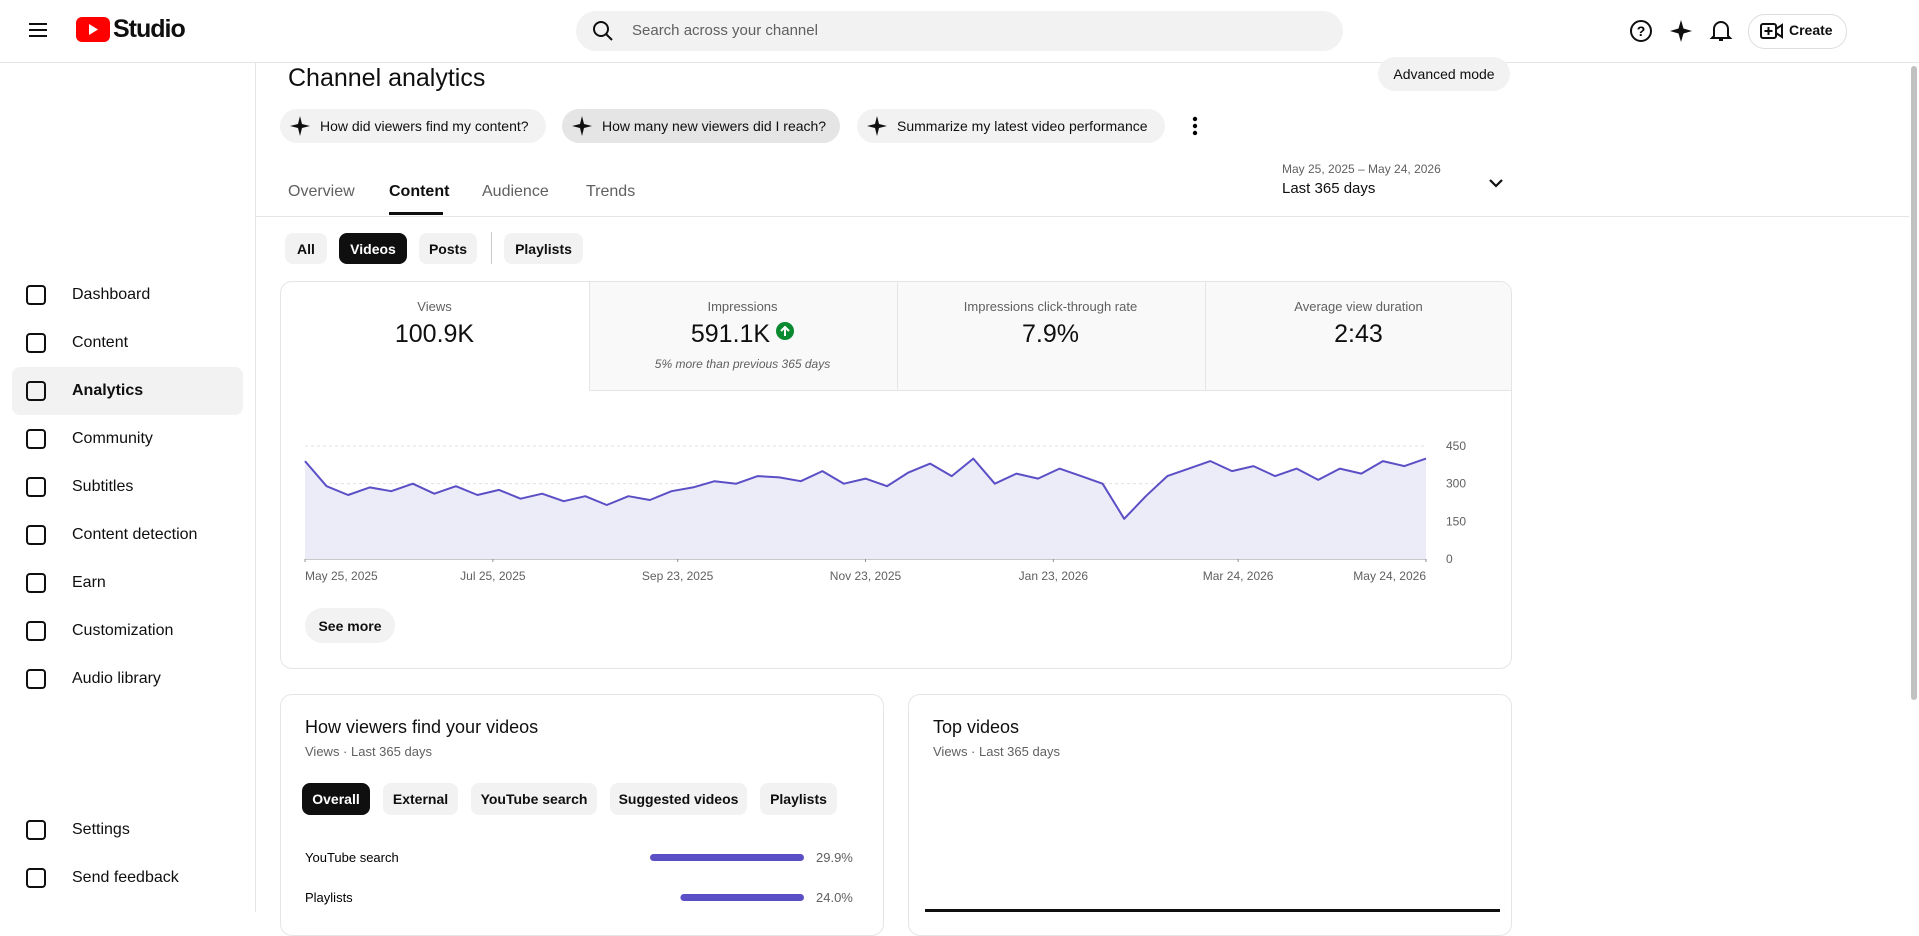 This screenshot has height=936, width=1919. I want to click on metric-label: Impressions, so click(742, 306).